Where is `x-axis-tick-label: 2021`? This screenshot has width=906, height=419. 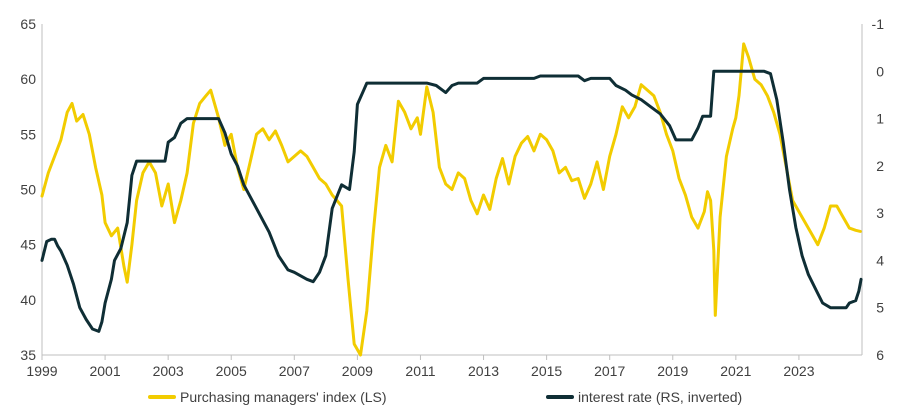
x-axis-tick-label: 2021 is located at coordinates (735, 371).